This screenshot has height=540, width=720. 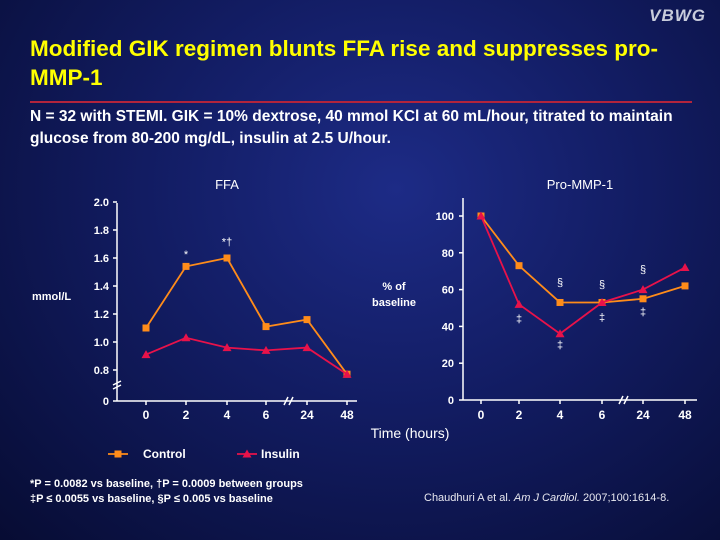 I want to click on ffa-annotation: *, so click(x=186, y=255).